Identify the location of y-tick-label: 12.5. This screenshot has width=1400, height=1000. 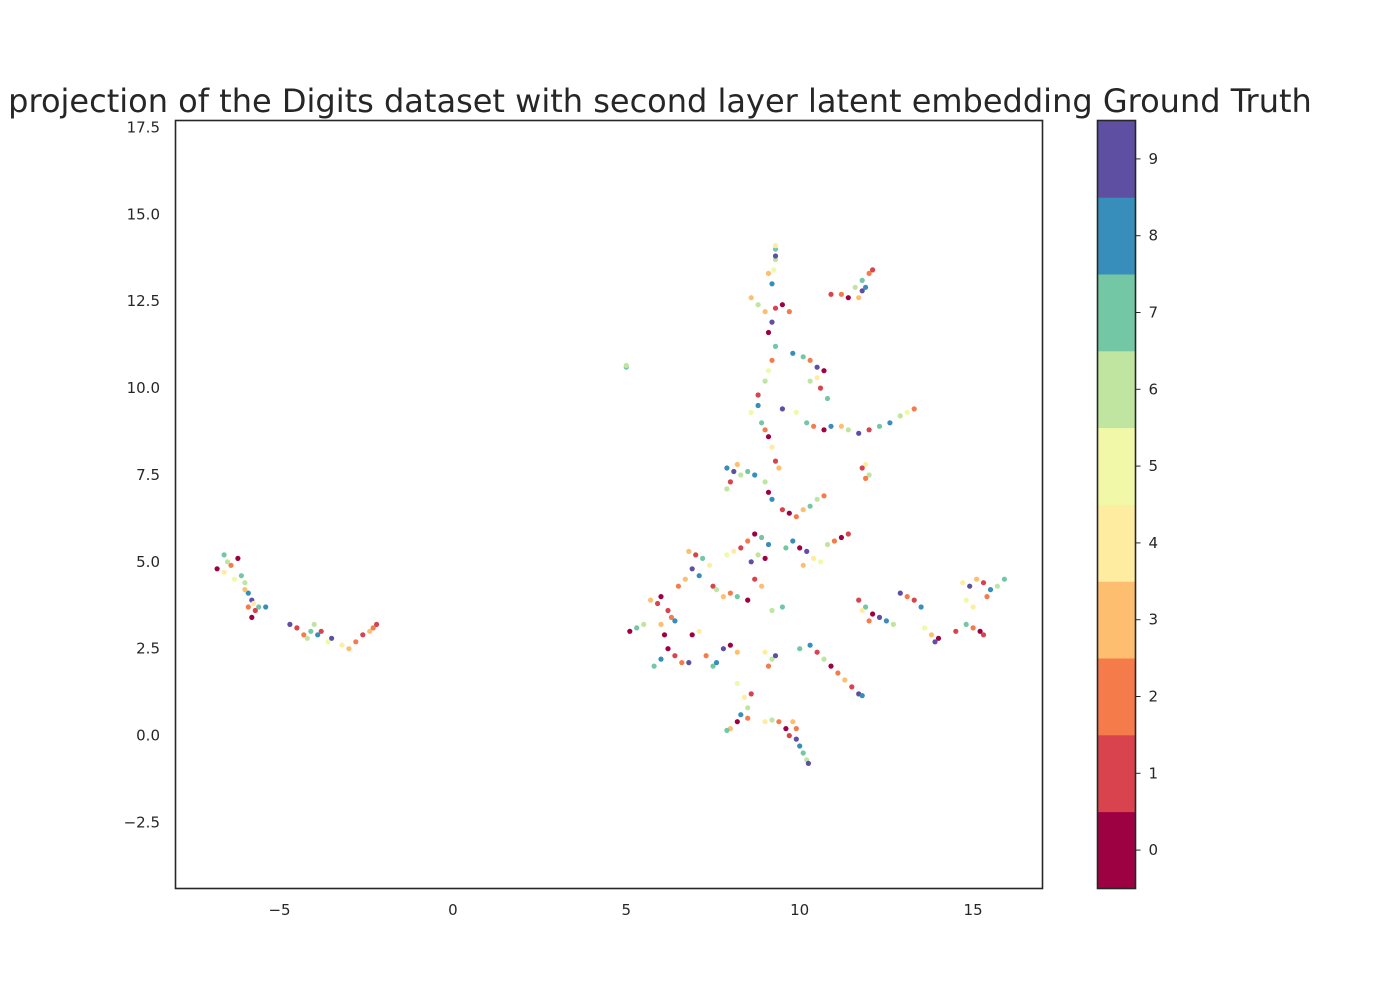
(143, 301).